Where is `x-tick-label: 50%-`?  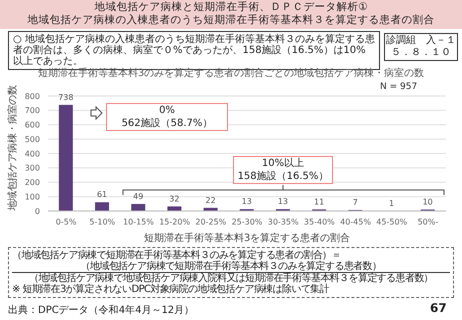 x-tick-label: 50%- is located at coordinates (428, 222).